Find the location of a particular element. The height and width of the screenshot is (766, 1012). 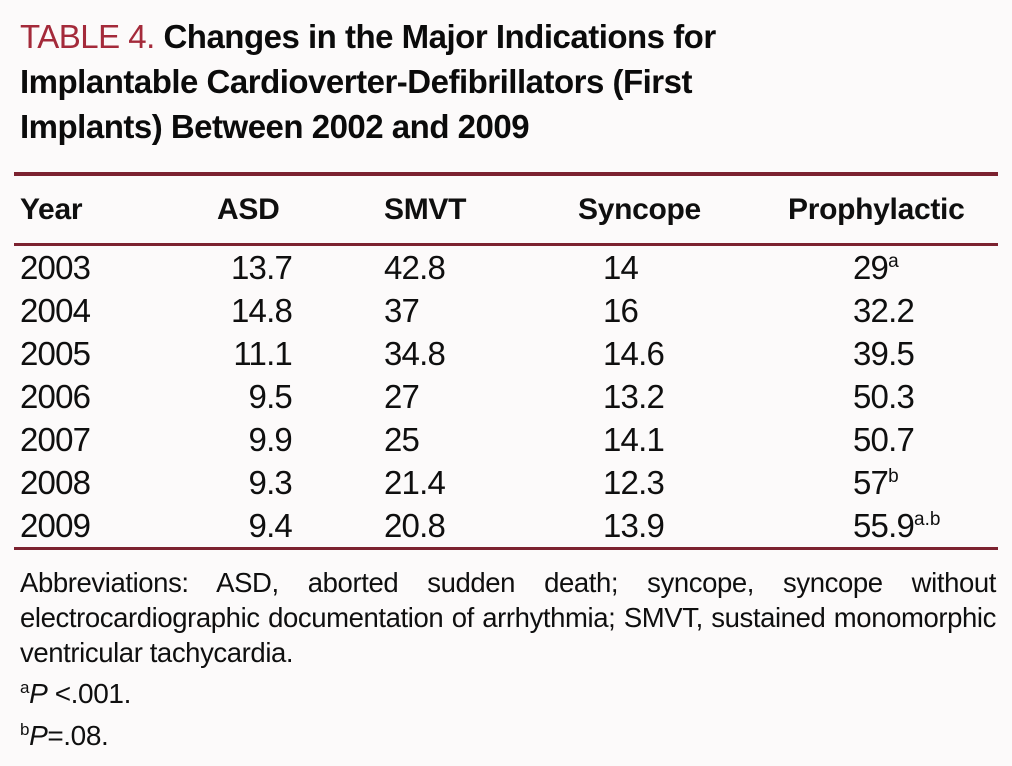

cell-value: 39.5 is located at coordinates (884, 353).